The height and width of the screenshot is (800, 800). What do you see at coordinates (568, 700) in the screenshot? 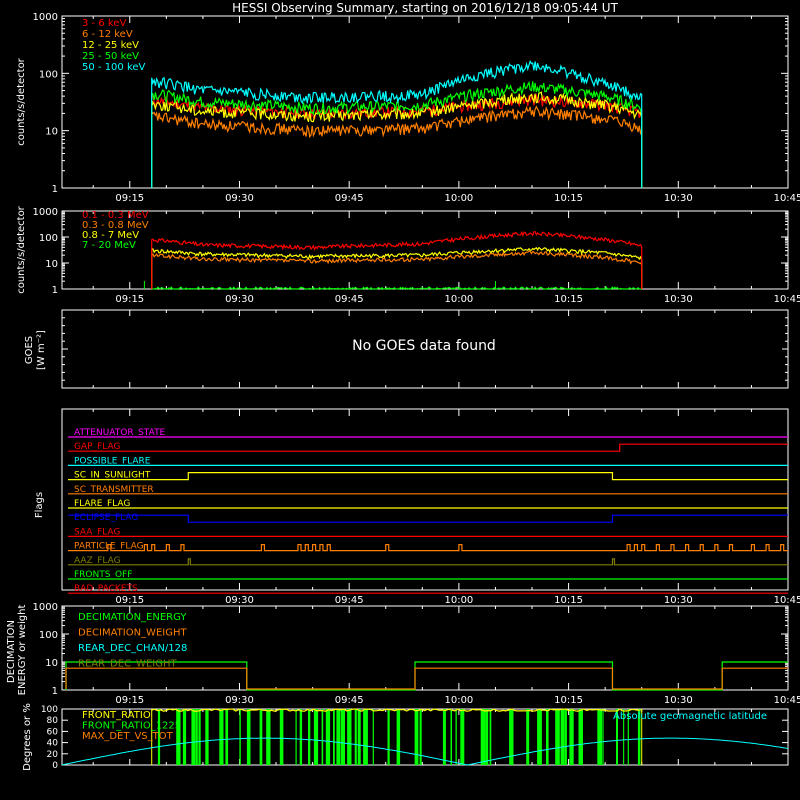
I see `panel5-xtick-label: 10:15` at bounding box center [568, 700].